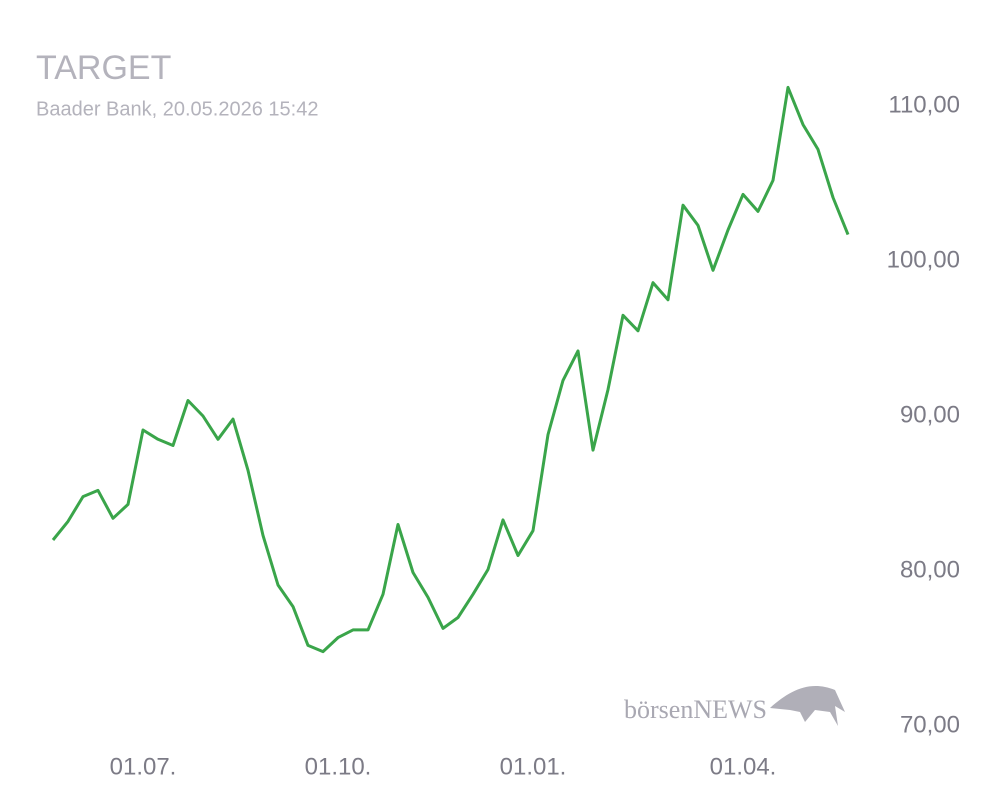 Image resolution: width=1008 pixels, height=810 pixels. I want to click on x-tick-label: 01.07., so click(143, 766).